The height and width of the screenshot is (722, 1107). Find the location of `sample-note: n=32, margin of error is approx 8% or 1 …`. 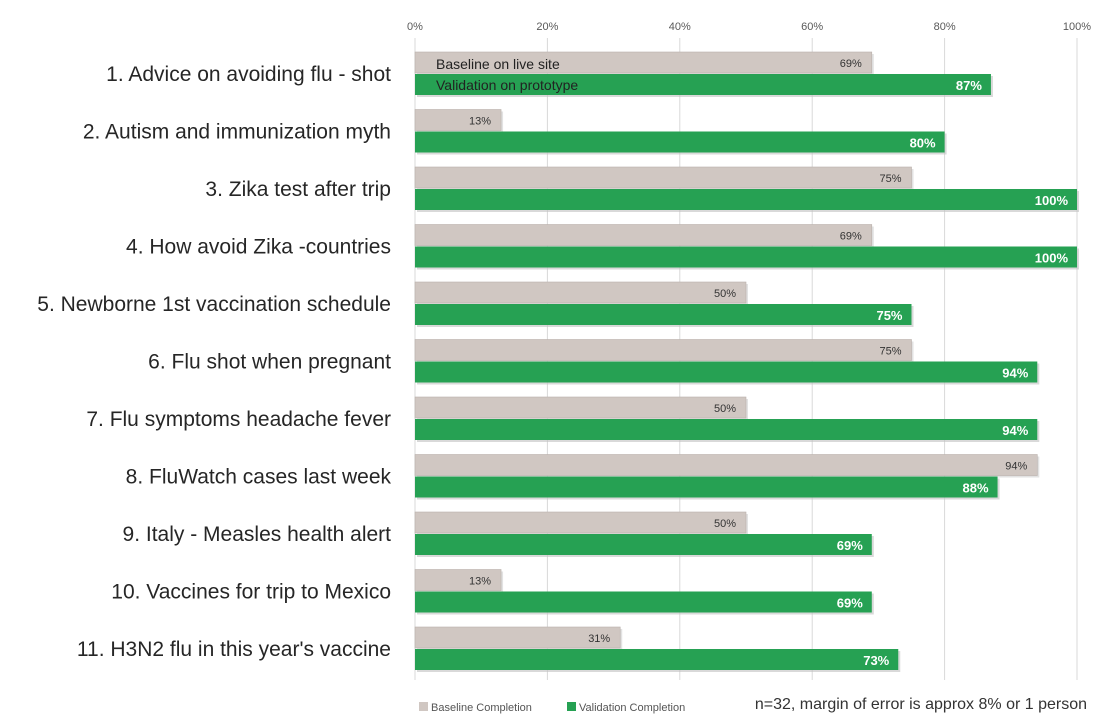

sample-note: n=32, margin of error is approx 8% or 1 … is located at coordinates (921, 704).